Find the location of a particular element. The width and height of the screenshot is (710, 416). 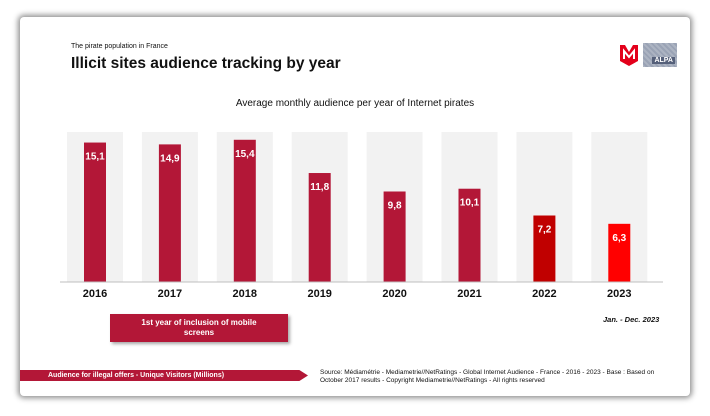

mediametrie-logo-icon is located at coordinates (629, 55).